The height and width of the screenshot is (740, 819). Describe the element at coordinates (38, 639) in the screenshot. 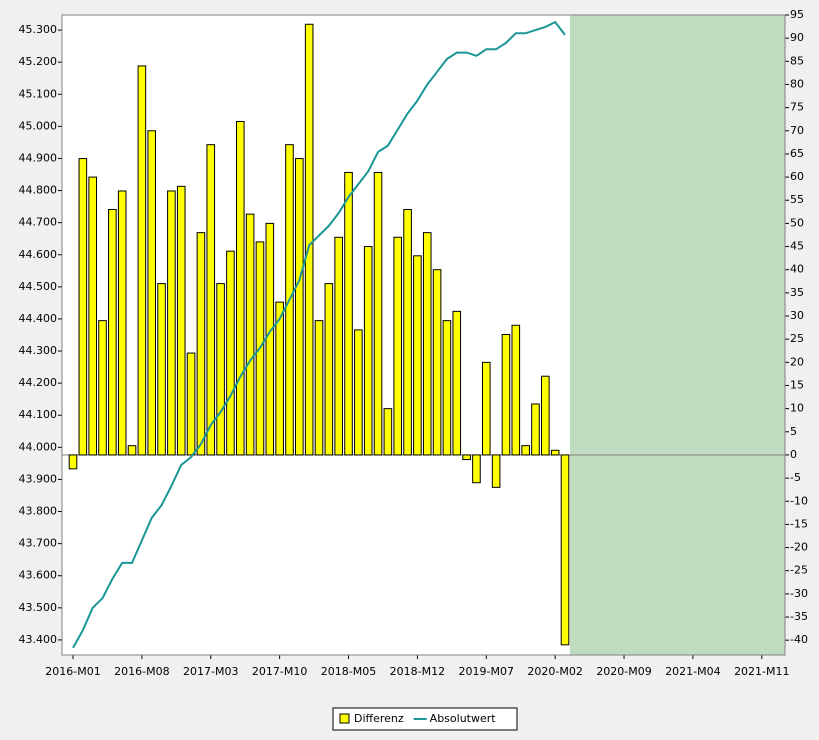

I see `y-tick-label: 43.400` at that location.